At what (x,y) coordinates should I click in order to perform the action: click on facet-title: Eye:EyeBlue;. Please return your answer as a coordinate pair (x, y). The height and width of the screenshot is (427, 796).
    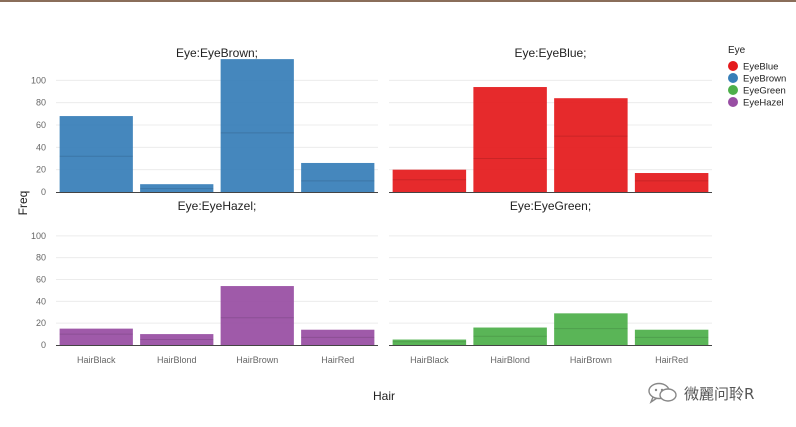
    Looking at the image, I should click on (550, 53).